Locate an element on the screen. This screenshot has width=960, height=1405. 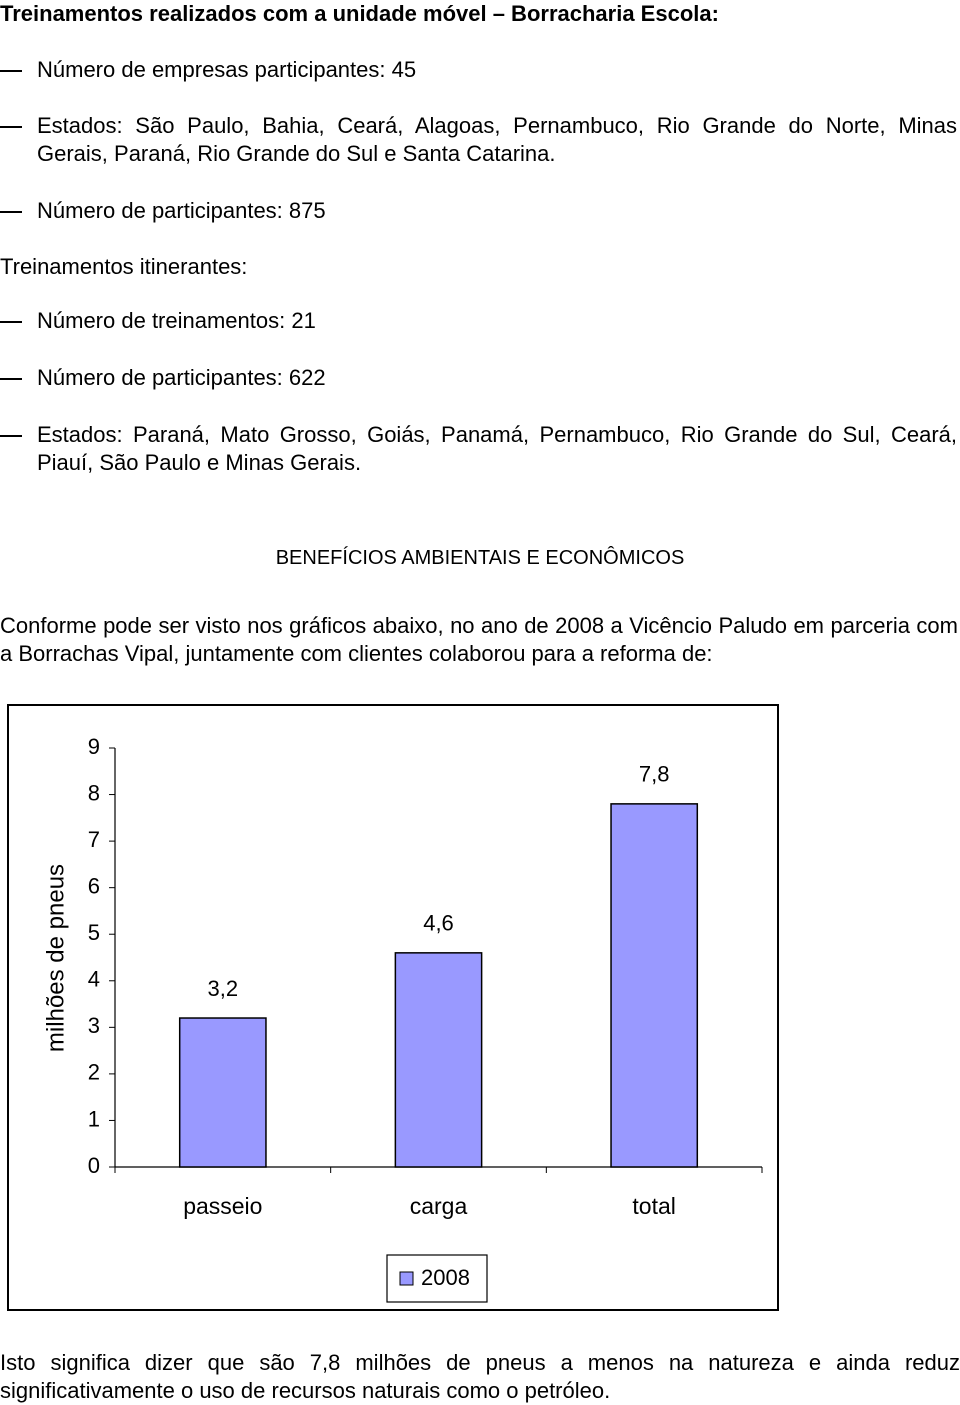
legend-frame is located at coordinates (437, 1278).